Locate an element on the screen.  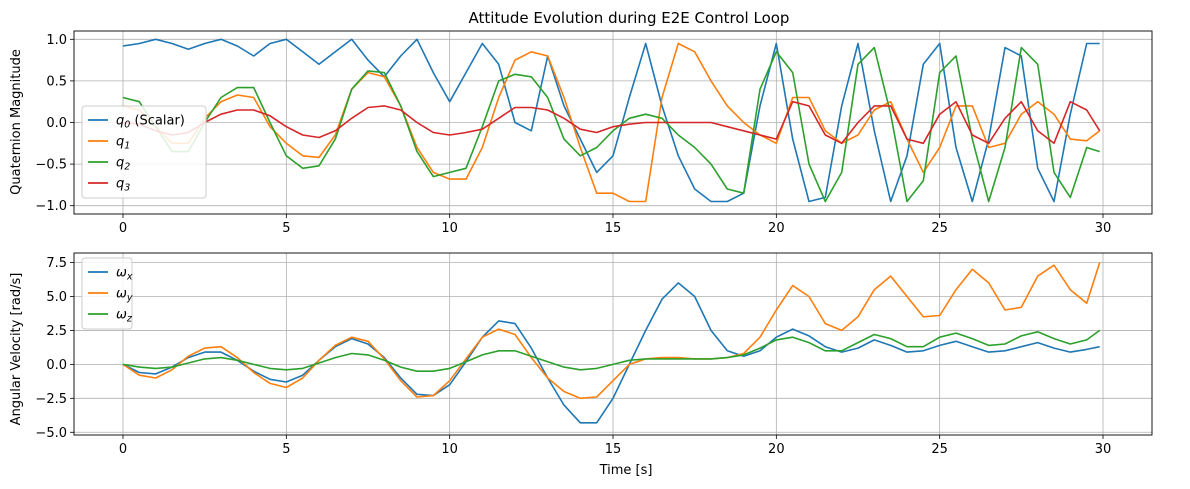
bottom-x-axis-label: Time [s] is located at coordinates (626, 470).